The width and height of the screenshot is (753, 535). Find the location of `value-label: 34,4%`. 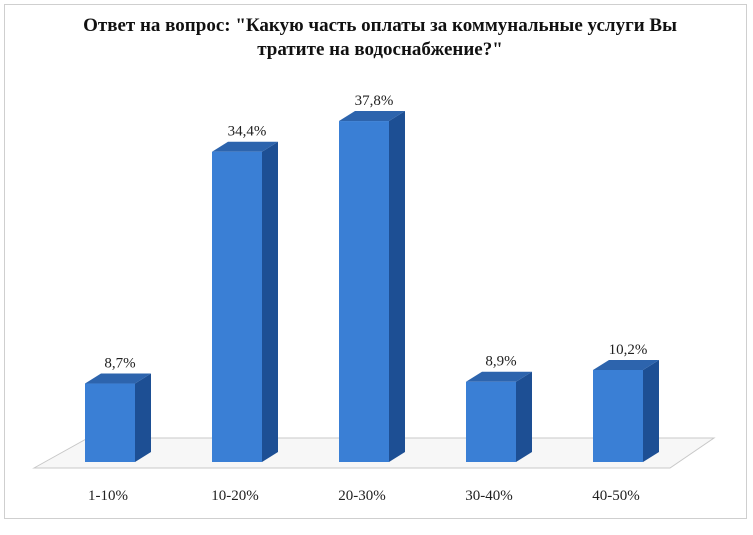

value-label: 34,4% is located at coordinates (247, 132).